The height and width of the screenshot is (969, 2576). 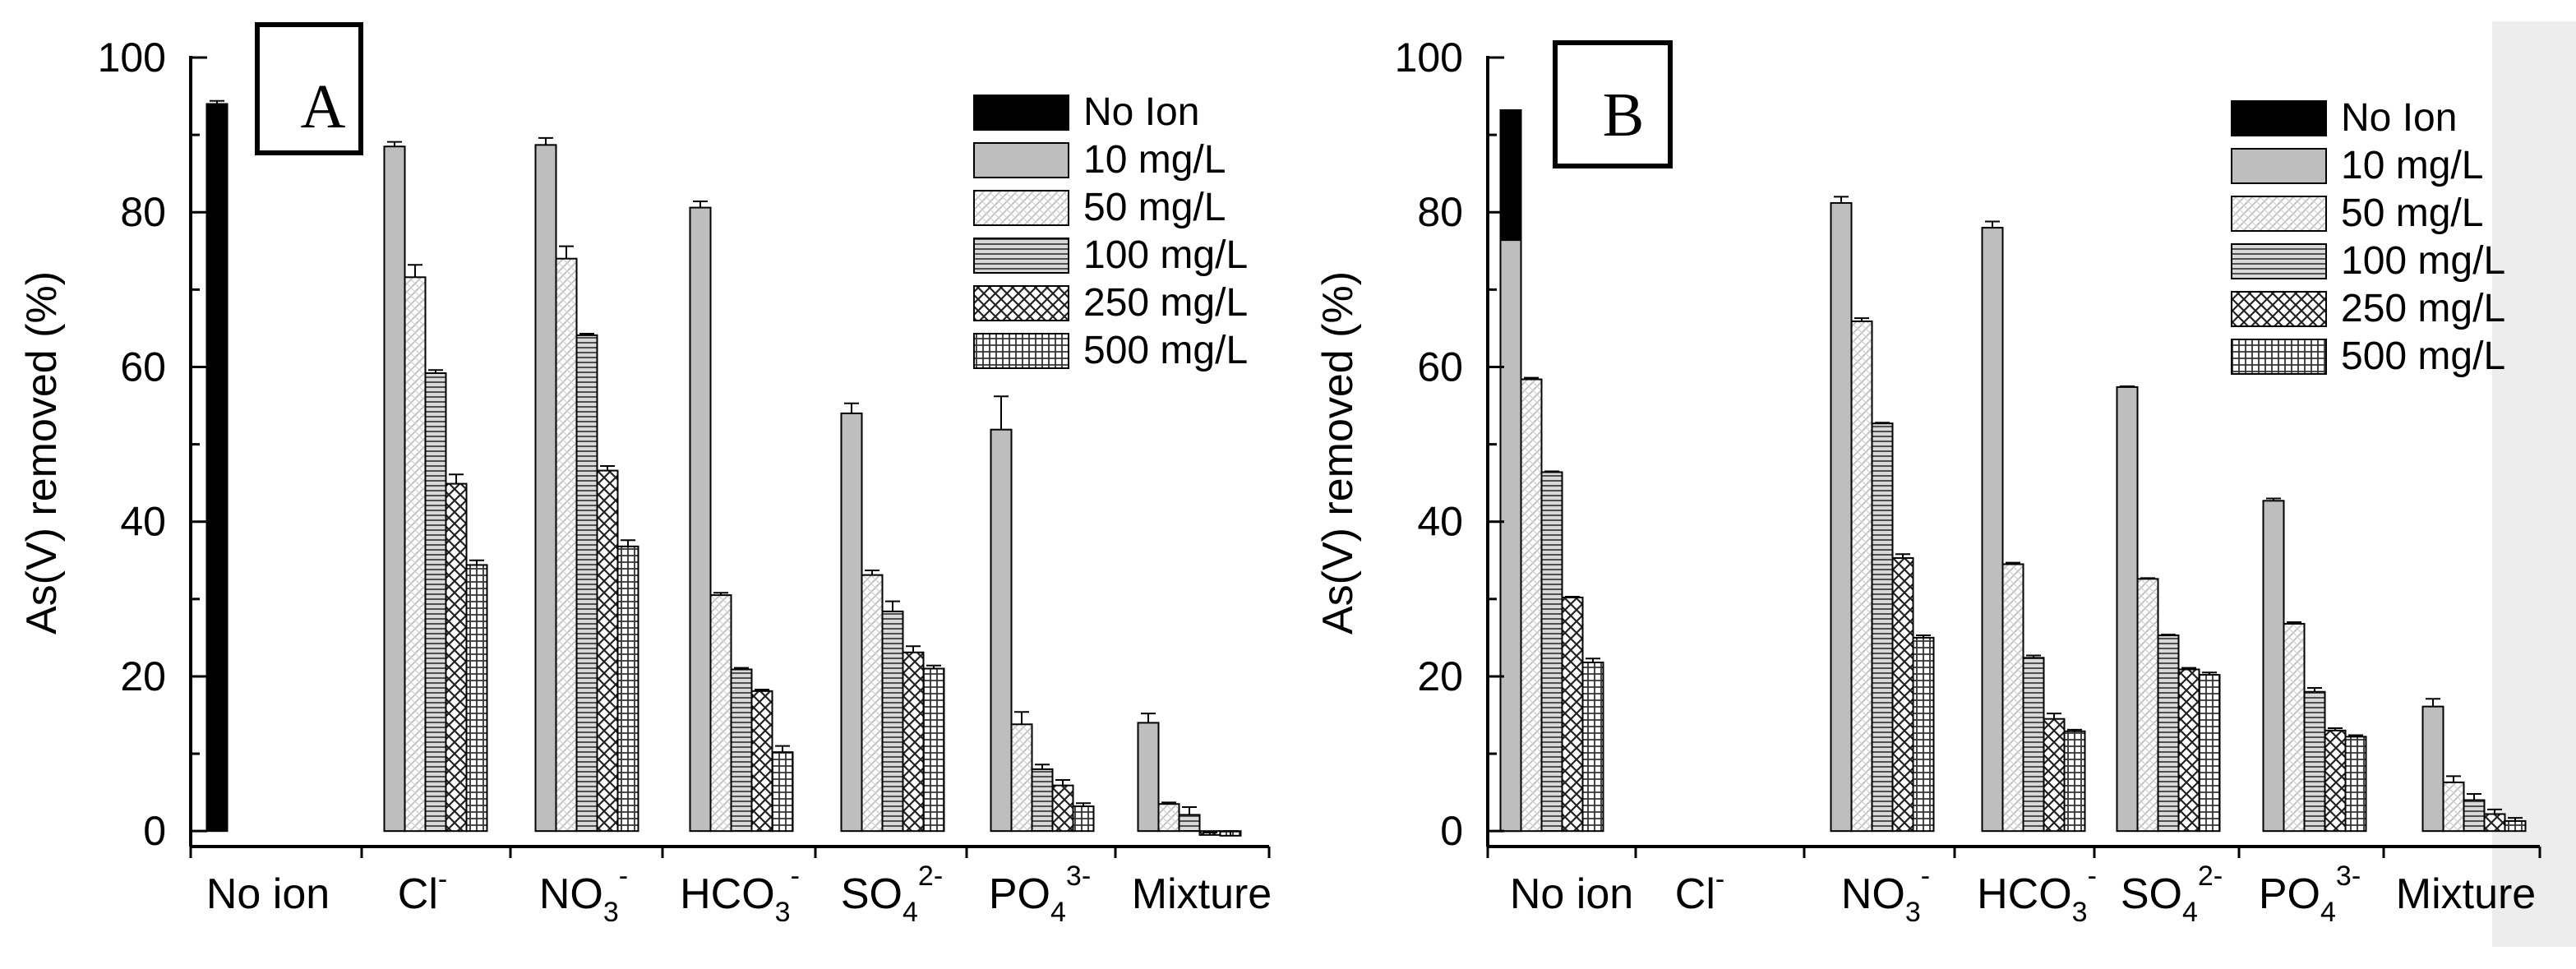 What do you see at coordinates (154, 831) in the screenshot?
I see `y-tick-label: 0` at bounding box center [154, 831].